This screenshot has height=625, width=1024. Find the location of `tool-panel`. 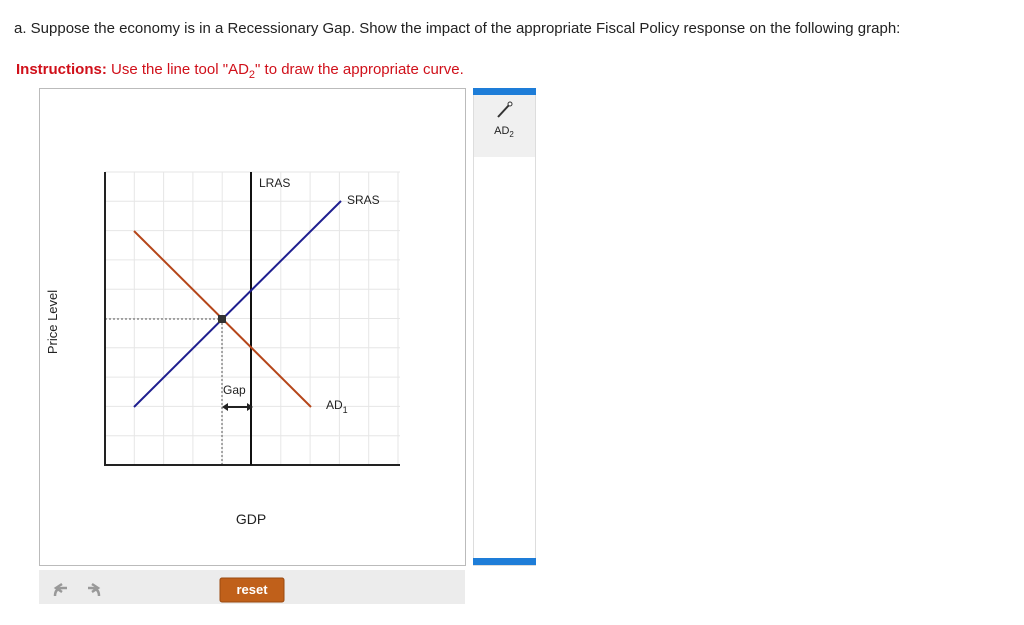

tool-panel is located at coordinates (504, 327).